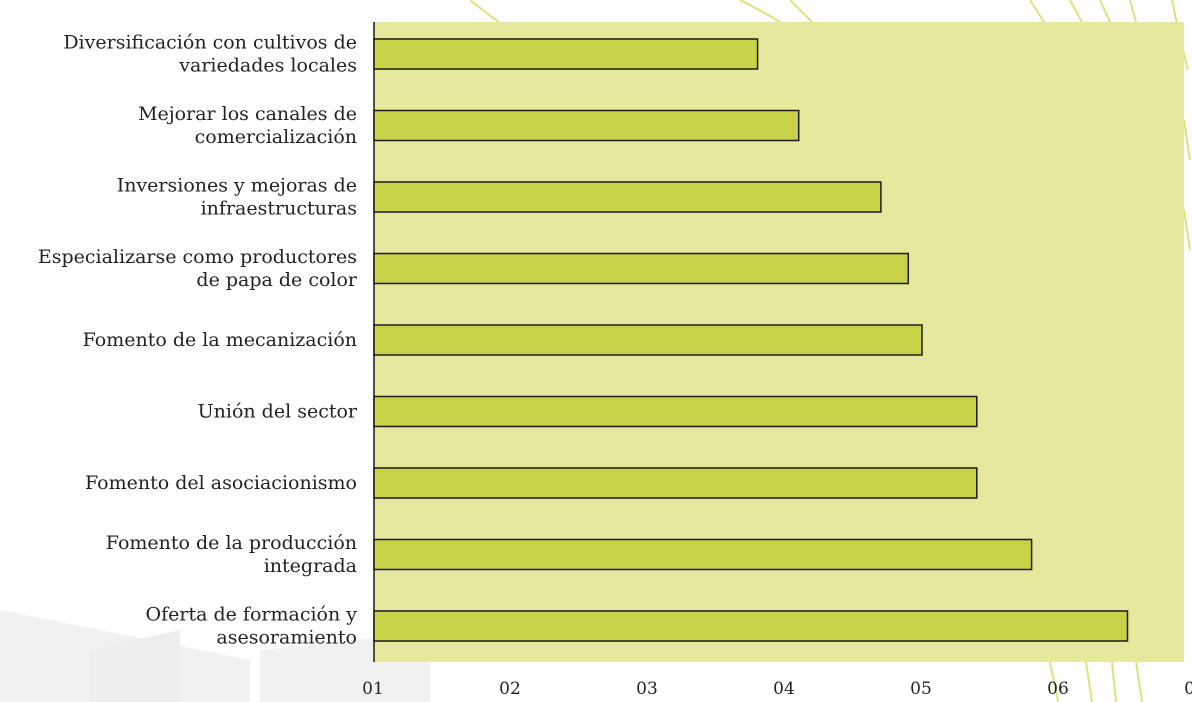 The width and height of the screenshot is (1192, 702). What do you see at coordinates (252, 615) in the screenshot?
I see `category-label-9: Oferta de formación y` at bounding box center [252, 615].